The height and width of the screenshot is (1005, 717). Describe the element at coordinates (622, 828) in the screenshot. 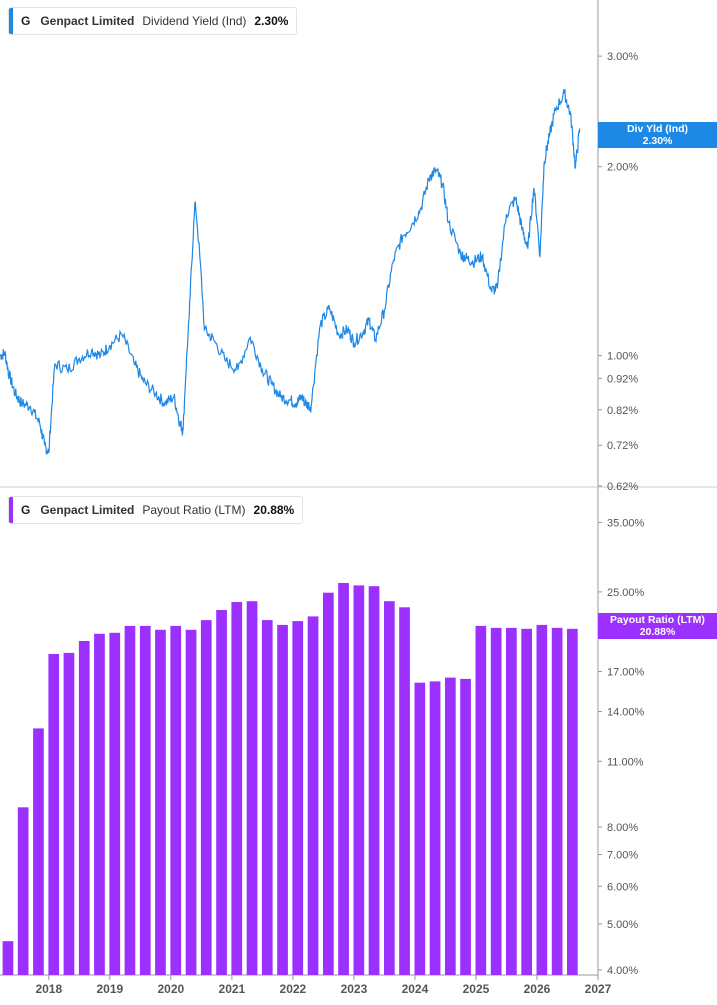

I see `y-tick-label: 8.00%` at that location.